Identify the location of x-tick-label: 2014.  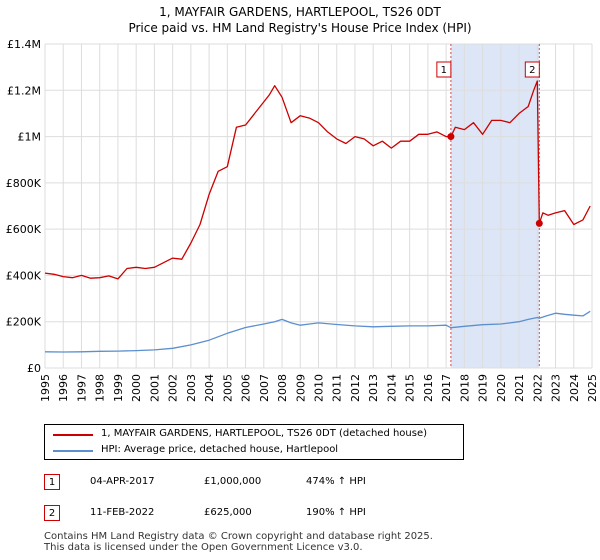
(391, 388).